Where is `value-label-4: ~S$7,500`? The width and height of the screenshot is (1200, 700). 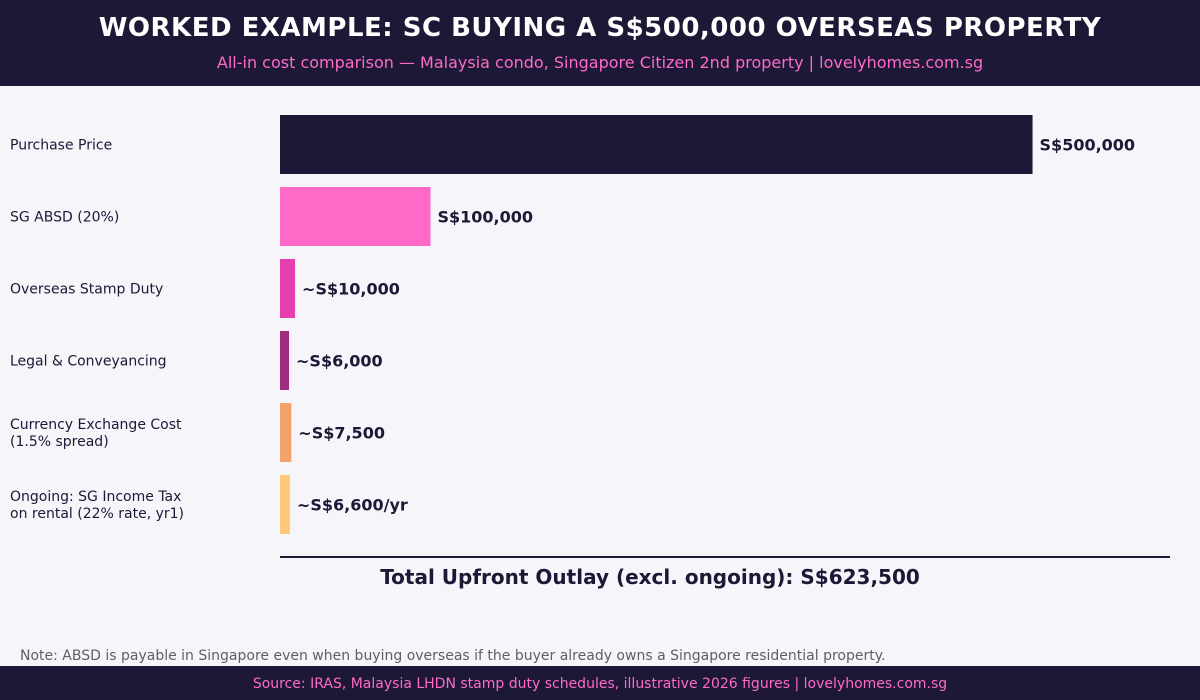 value-label-4: ~S$7,500 is located at coordinates (341, 433).